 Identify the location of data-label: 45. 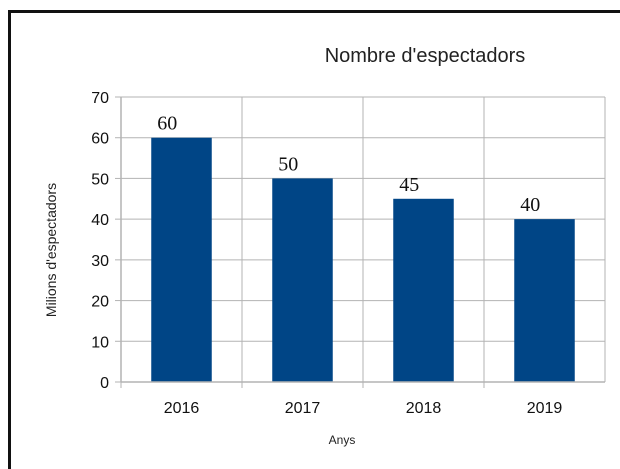
(409, 185).